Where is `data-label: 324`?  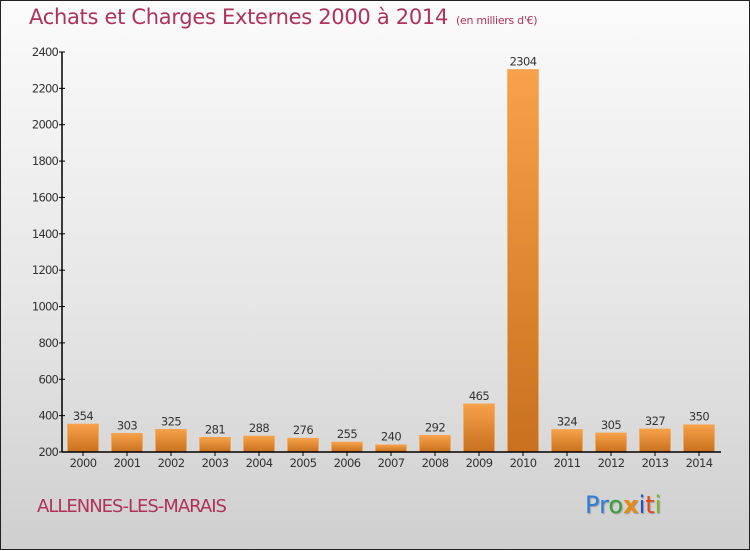
data-label: 324 is located at coordinates (567, 421).